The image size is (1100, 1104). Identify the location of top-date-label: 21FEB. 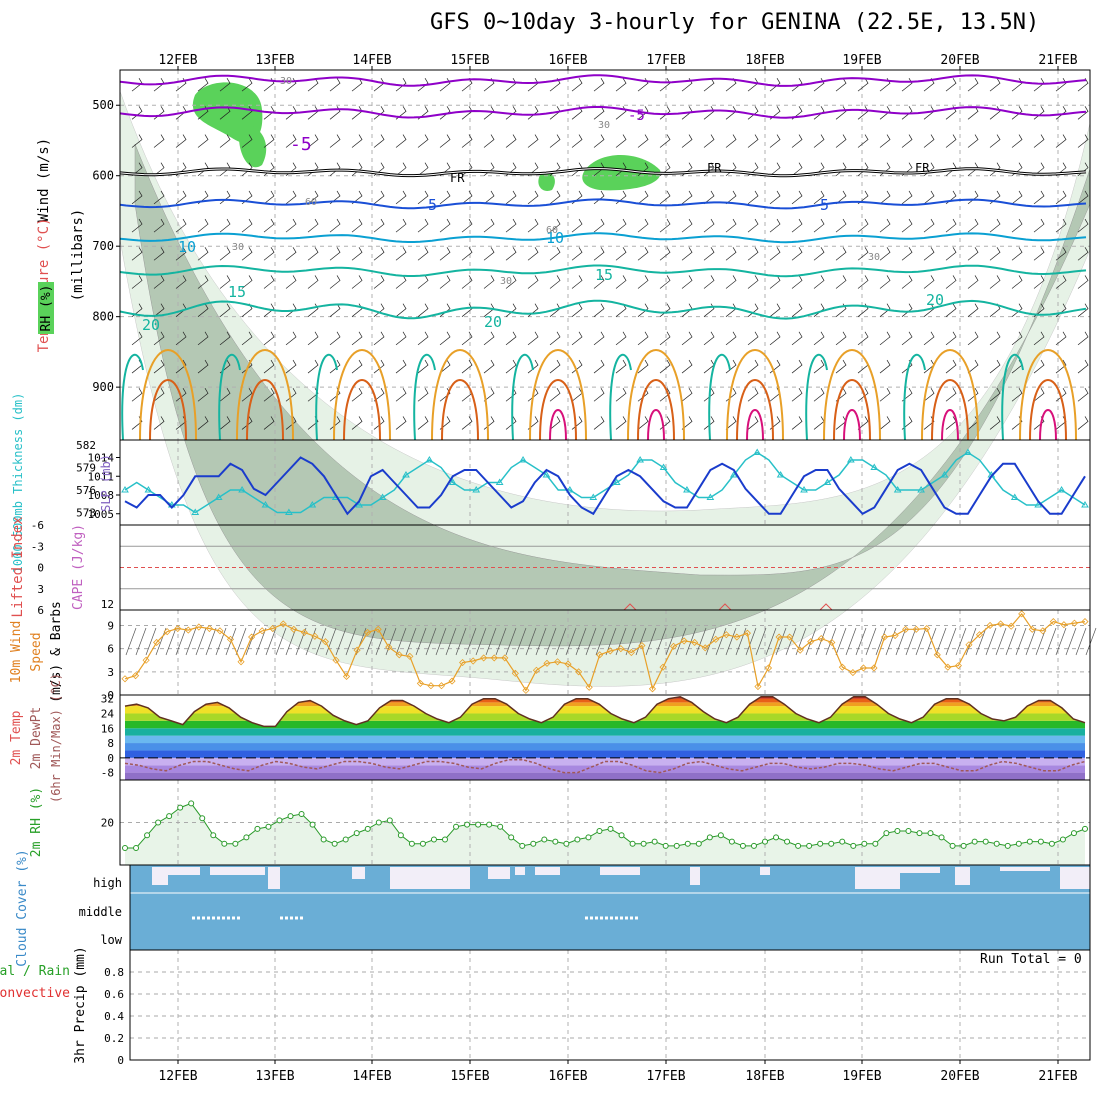
(1057, 60).